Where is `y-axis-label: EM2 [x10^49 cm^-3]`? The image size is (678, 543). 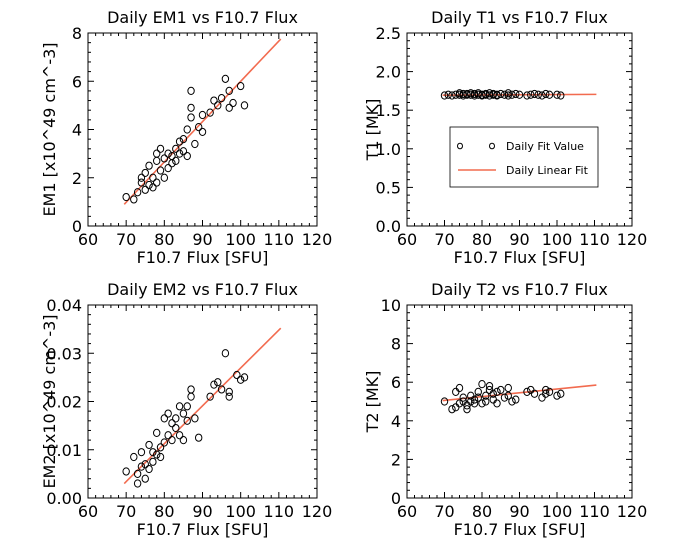
y-axis-label: EM2 [x10^49 cm^-3] is located at coordinates (49, 401).